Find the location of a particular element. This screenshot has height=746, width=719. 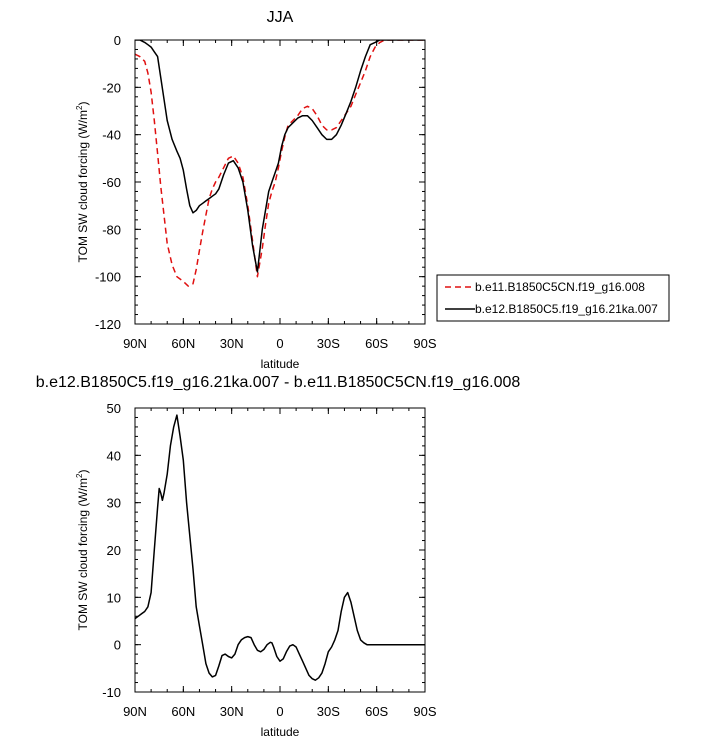

y-tick-label: 30 is located at coordinates (114, 503).